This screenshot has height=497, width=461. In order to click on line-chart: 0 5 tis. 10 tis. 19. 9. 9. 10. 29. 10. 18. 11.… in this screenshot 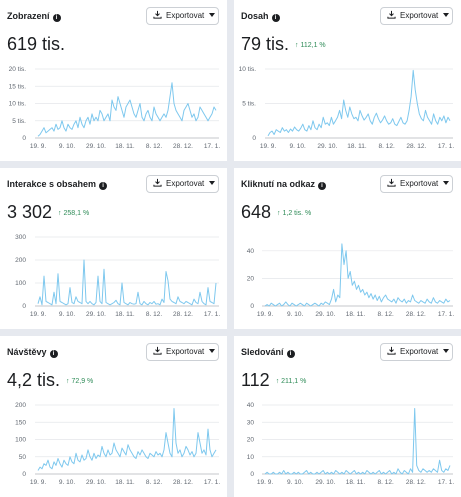, I will do `click(347, 108)`.